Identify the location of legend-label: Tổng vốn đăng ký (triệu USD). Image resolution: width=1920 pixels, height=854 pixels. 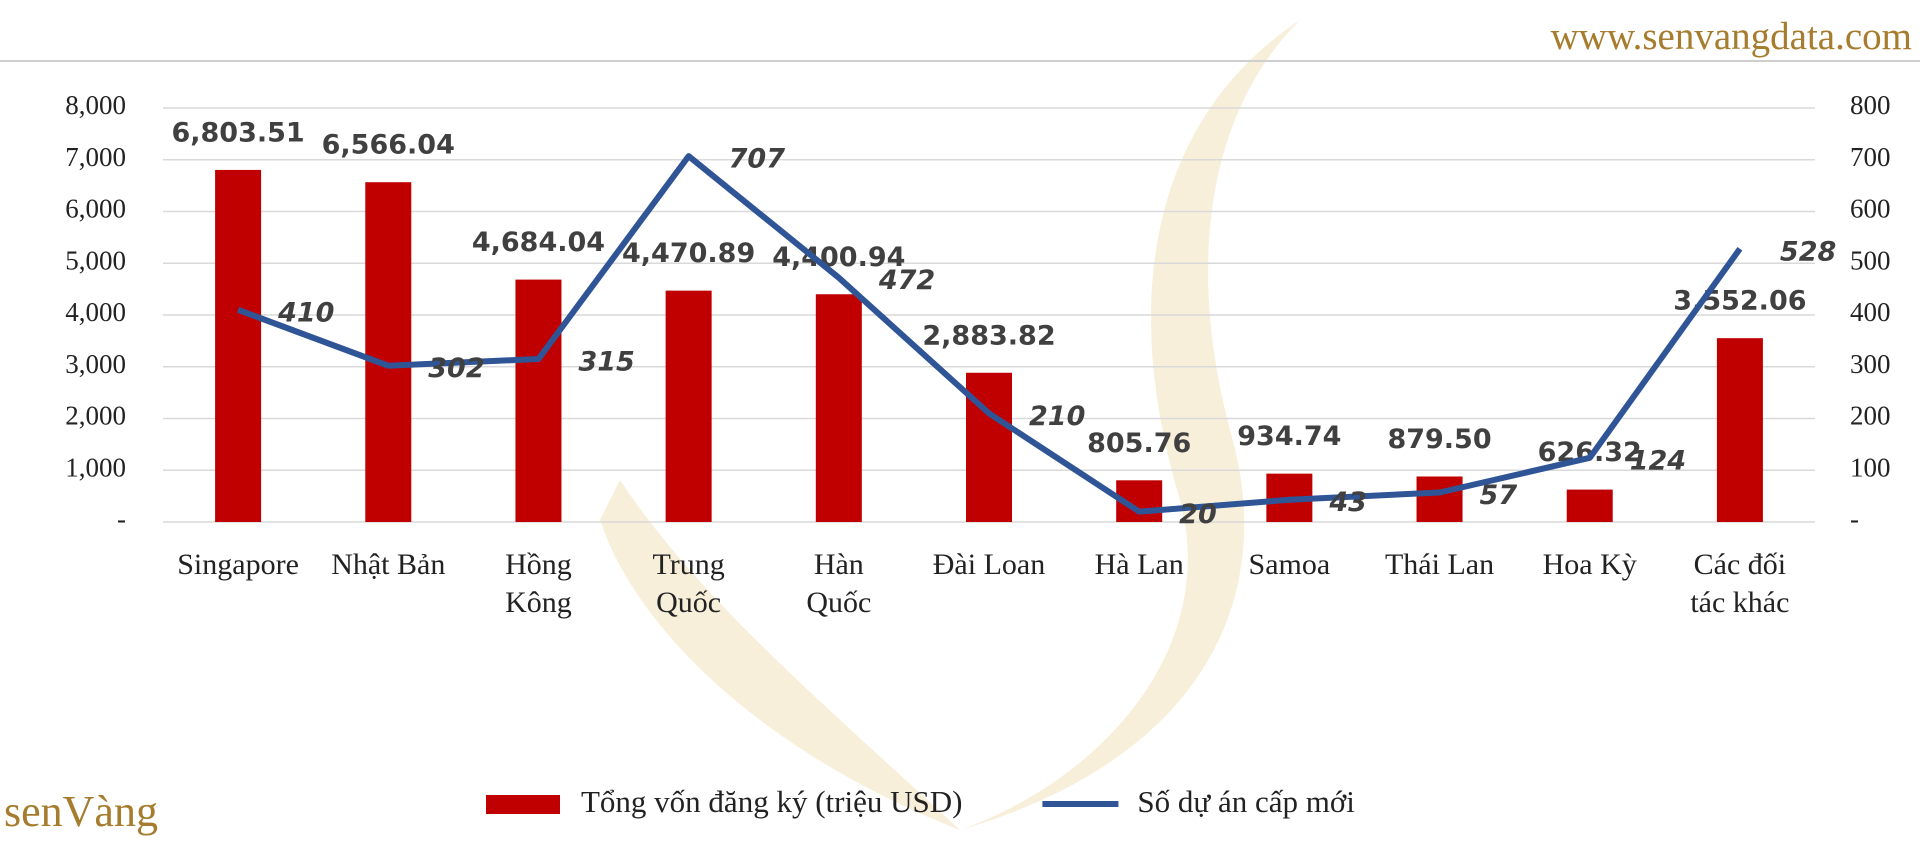
(771, 801).